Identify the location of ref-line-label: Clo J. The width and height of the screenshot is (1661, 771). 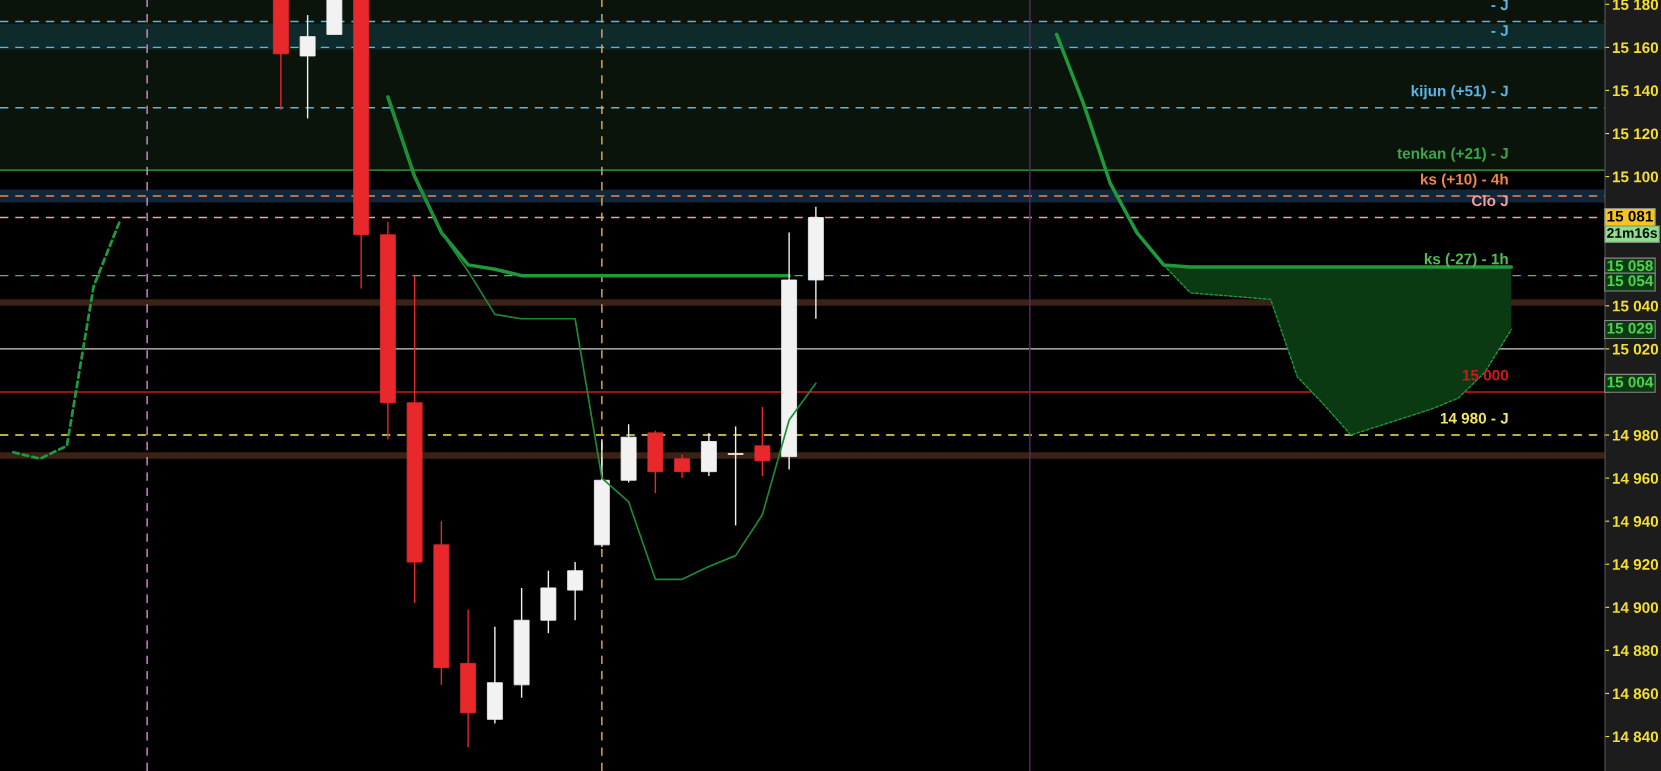
(1489, 200).